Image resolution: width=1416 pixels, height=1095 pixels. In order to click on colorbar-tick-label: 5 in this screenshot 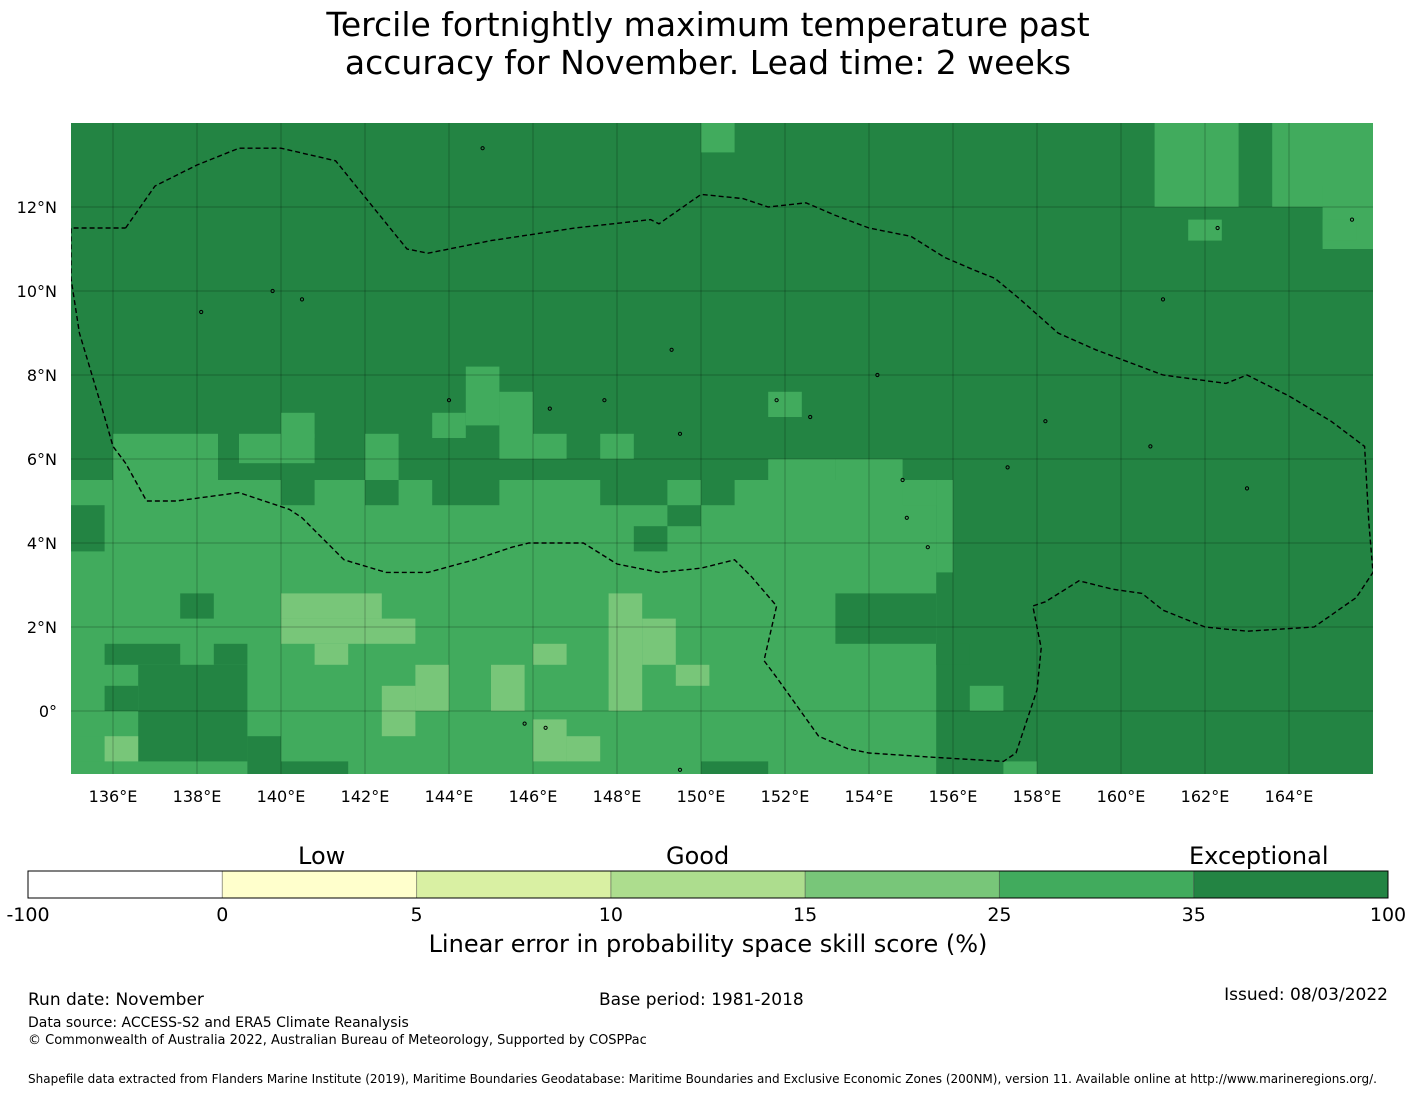, I will do `click(417, 915)`.